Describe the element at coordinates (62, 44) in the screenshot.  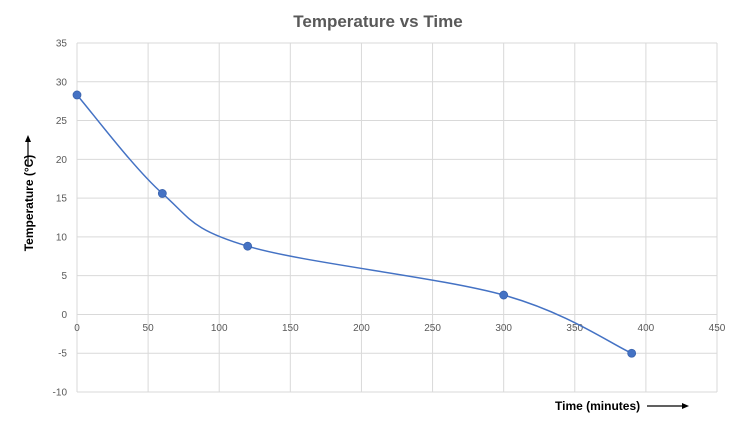
I see `y-tick-label: 35` at that location.